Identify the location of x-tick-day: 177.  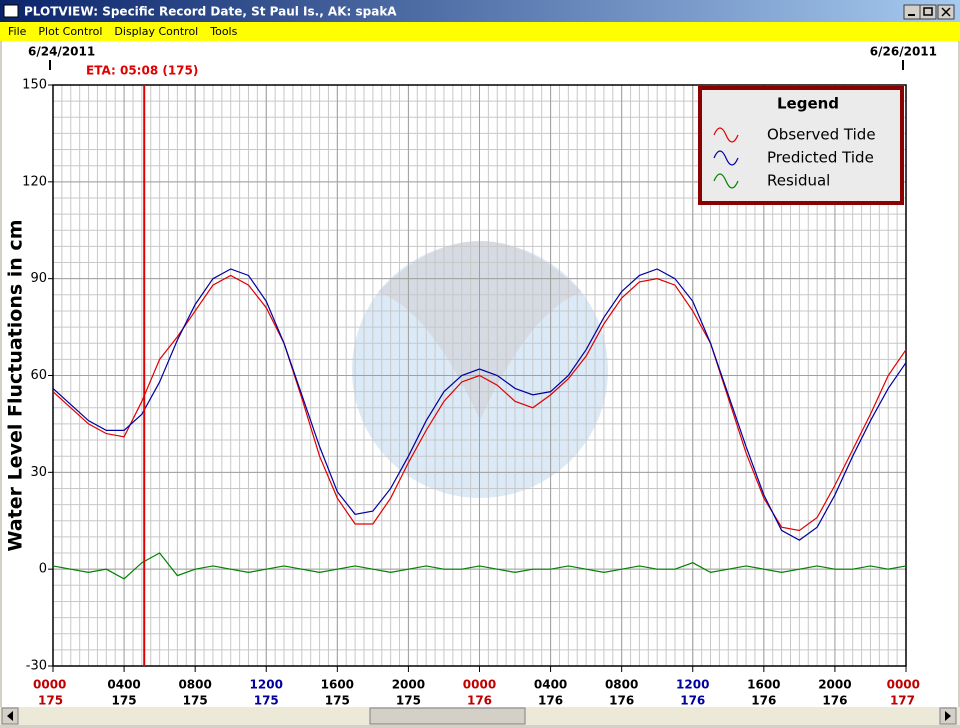
(902, 701).